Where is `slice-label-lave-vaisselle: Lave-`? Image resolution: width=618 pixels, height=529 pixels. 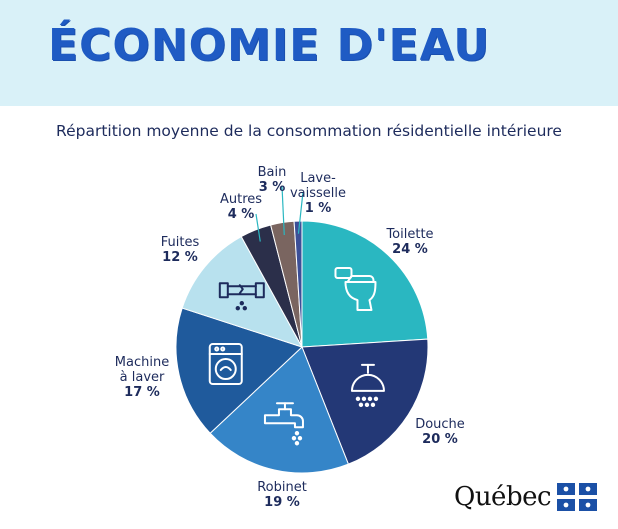
slice-label-lave-vaisselle: Lave- is located at coordinates (318, 178).